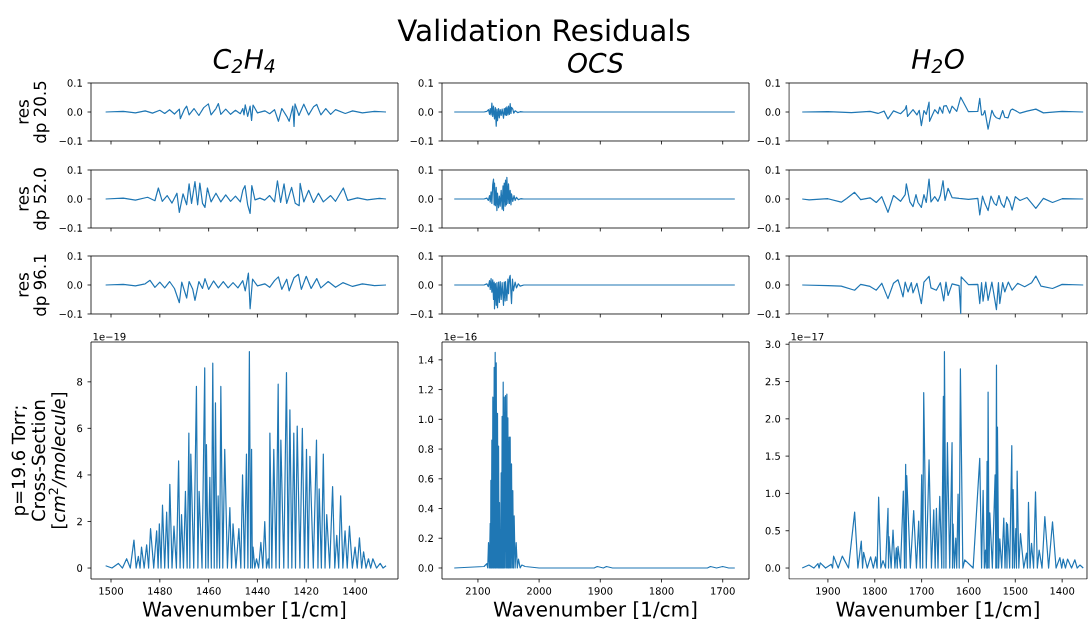 This screenshot has height=619, width=1088. Describe the element at coordinates (539, 591) in the screenshot. I see `x-tick-label: 2000` at that location.